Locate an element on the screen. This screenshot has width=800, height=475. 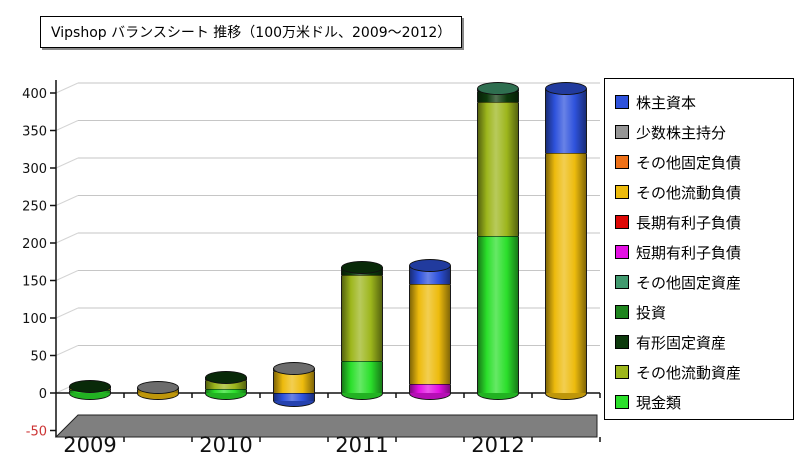
legend-item-label: 株主資本 is located at coordinates (666, 102).